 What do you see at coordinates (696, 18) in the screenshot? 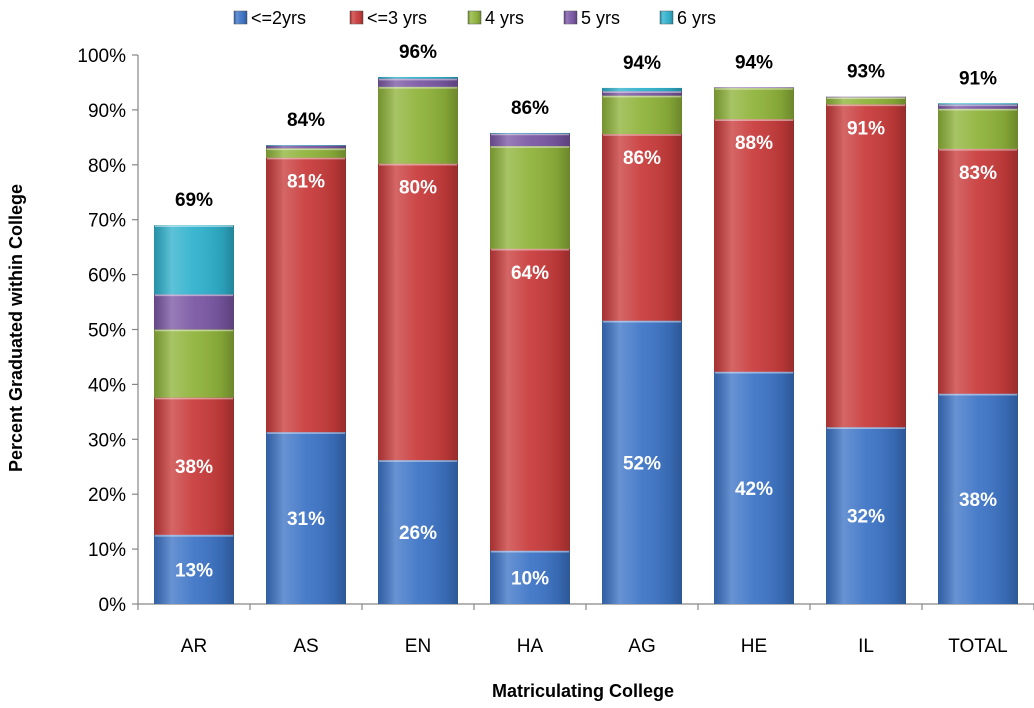
I see `legend-label-6-yrs: 6 yrs` at bounding box center [696, 18].